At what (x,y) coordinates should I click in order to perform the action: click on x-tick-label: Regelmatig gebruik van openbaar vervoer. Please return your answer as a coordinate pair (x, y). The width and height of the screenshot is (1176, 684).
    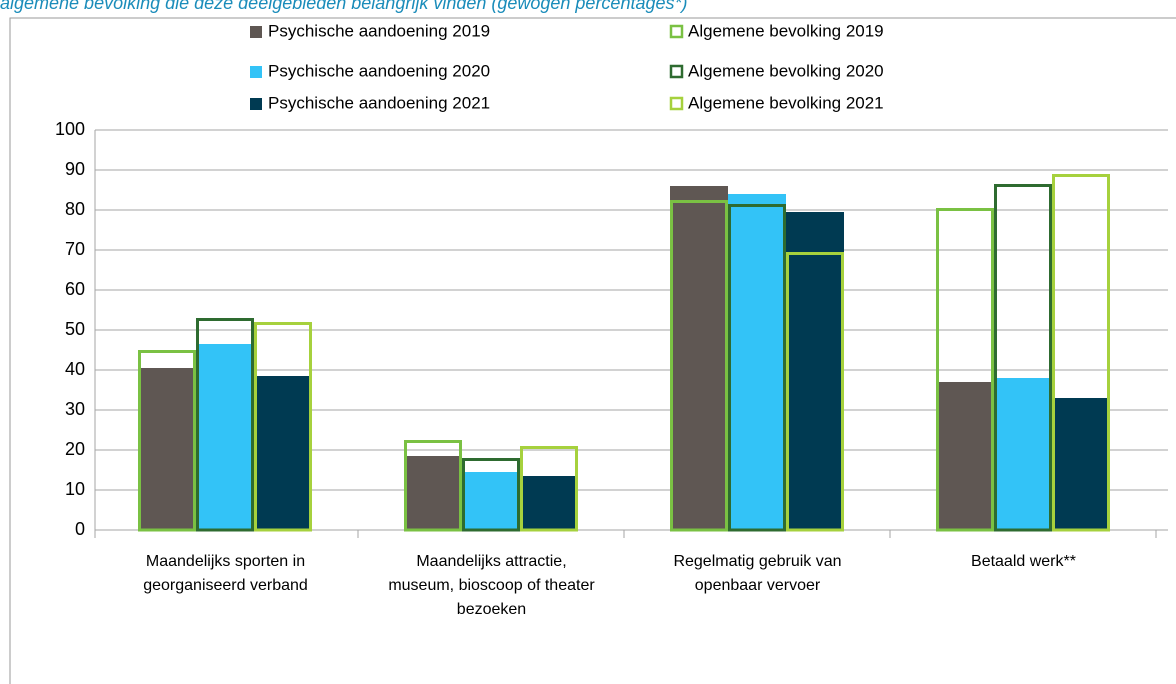
    Looking at the image, I should click on (757, 573).